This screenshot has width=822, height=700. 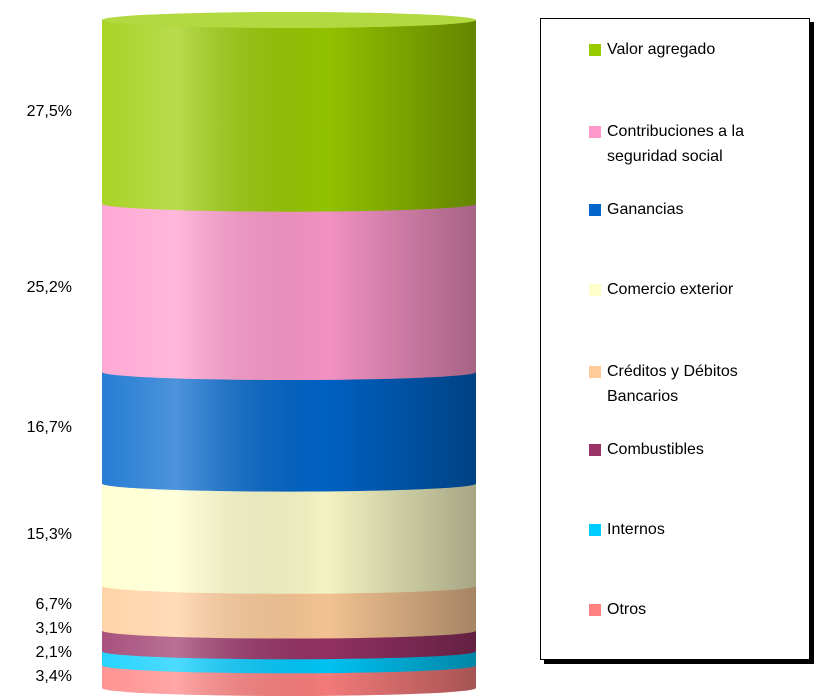 I want to click on legend-item: Créditos y Débitos Bancarios, so click(x=698, y=384).